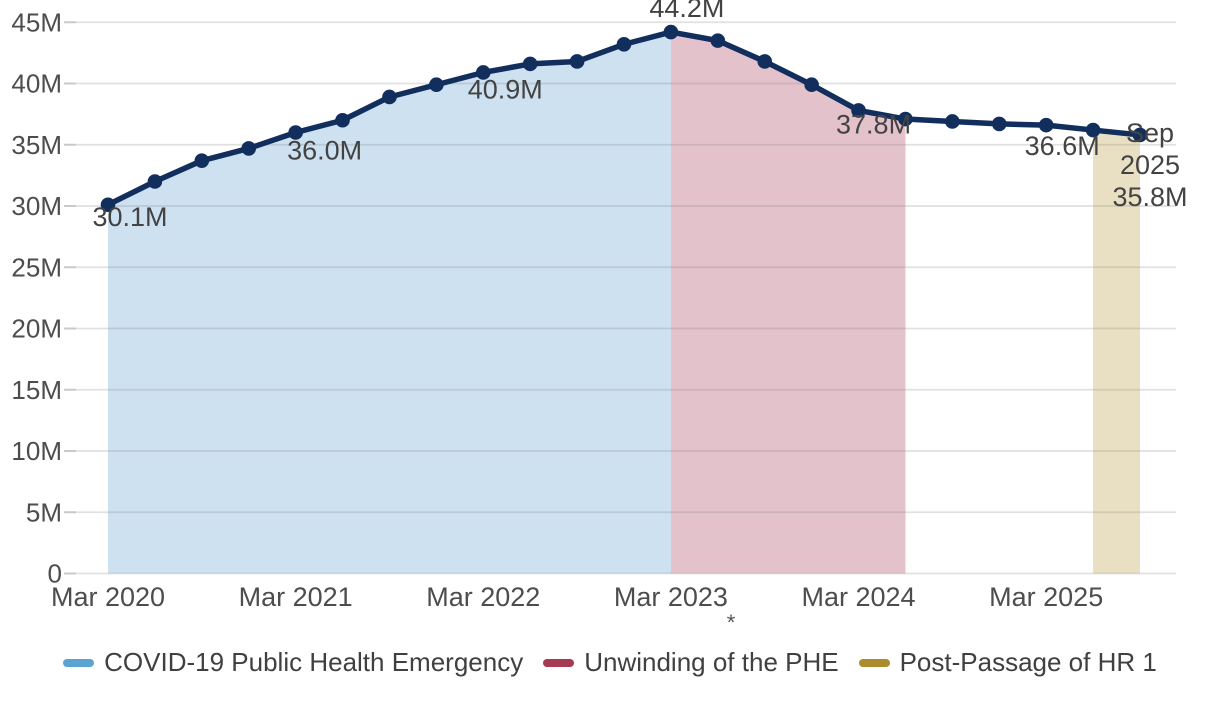 This screenshot has height=706, width=1220. What do you see at coordinates (36, 390) in the screenshot?
I see `y-tick-label: 15M` at bounding box center [36, 390].